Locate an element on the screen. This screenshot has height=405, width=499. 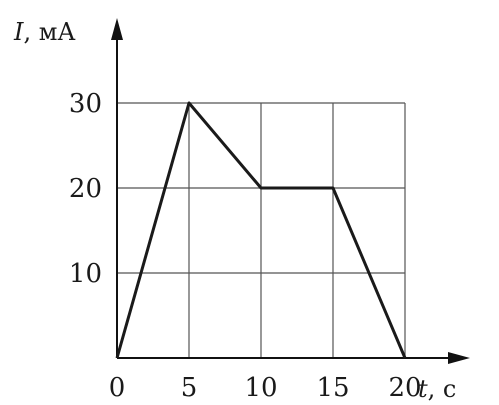
x-tick-label: 5 is located at coordinates (189, 388).